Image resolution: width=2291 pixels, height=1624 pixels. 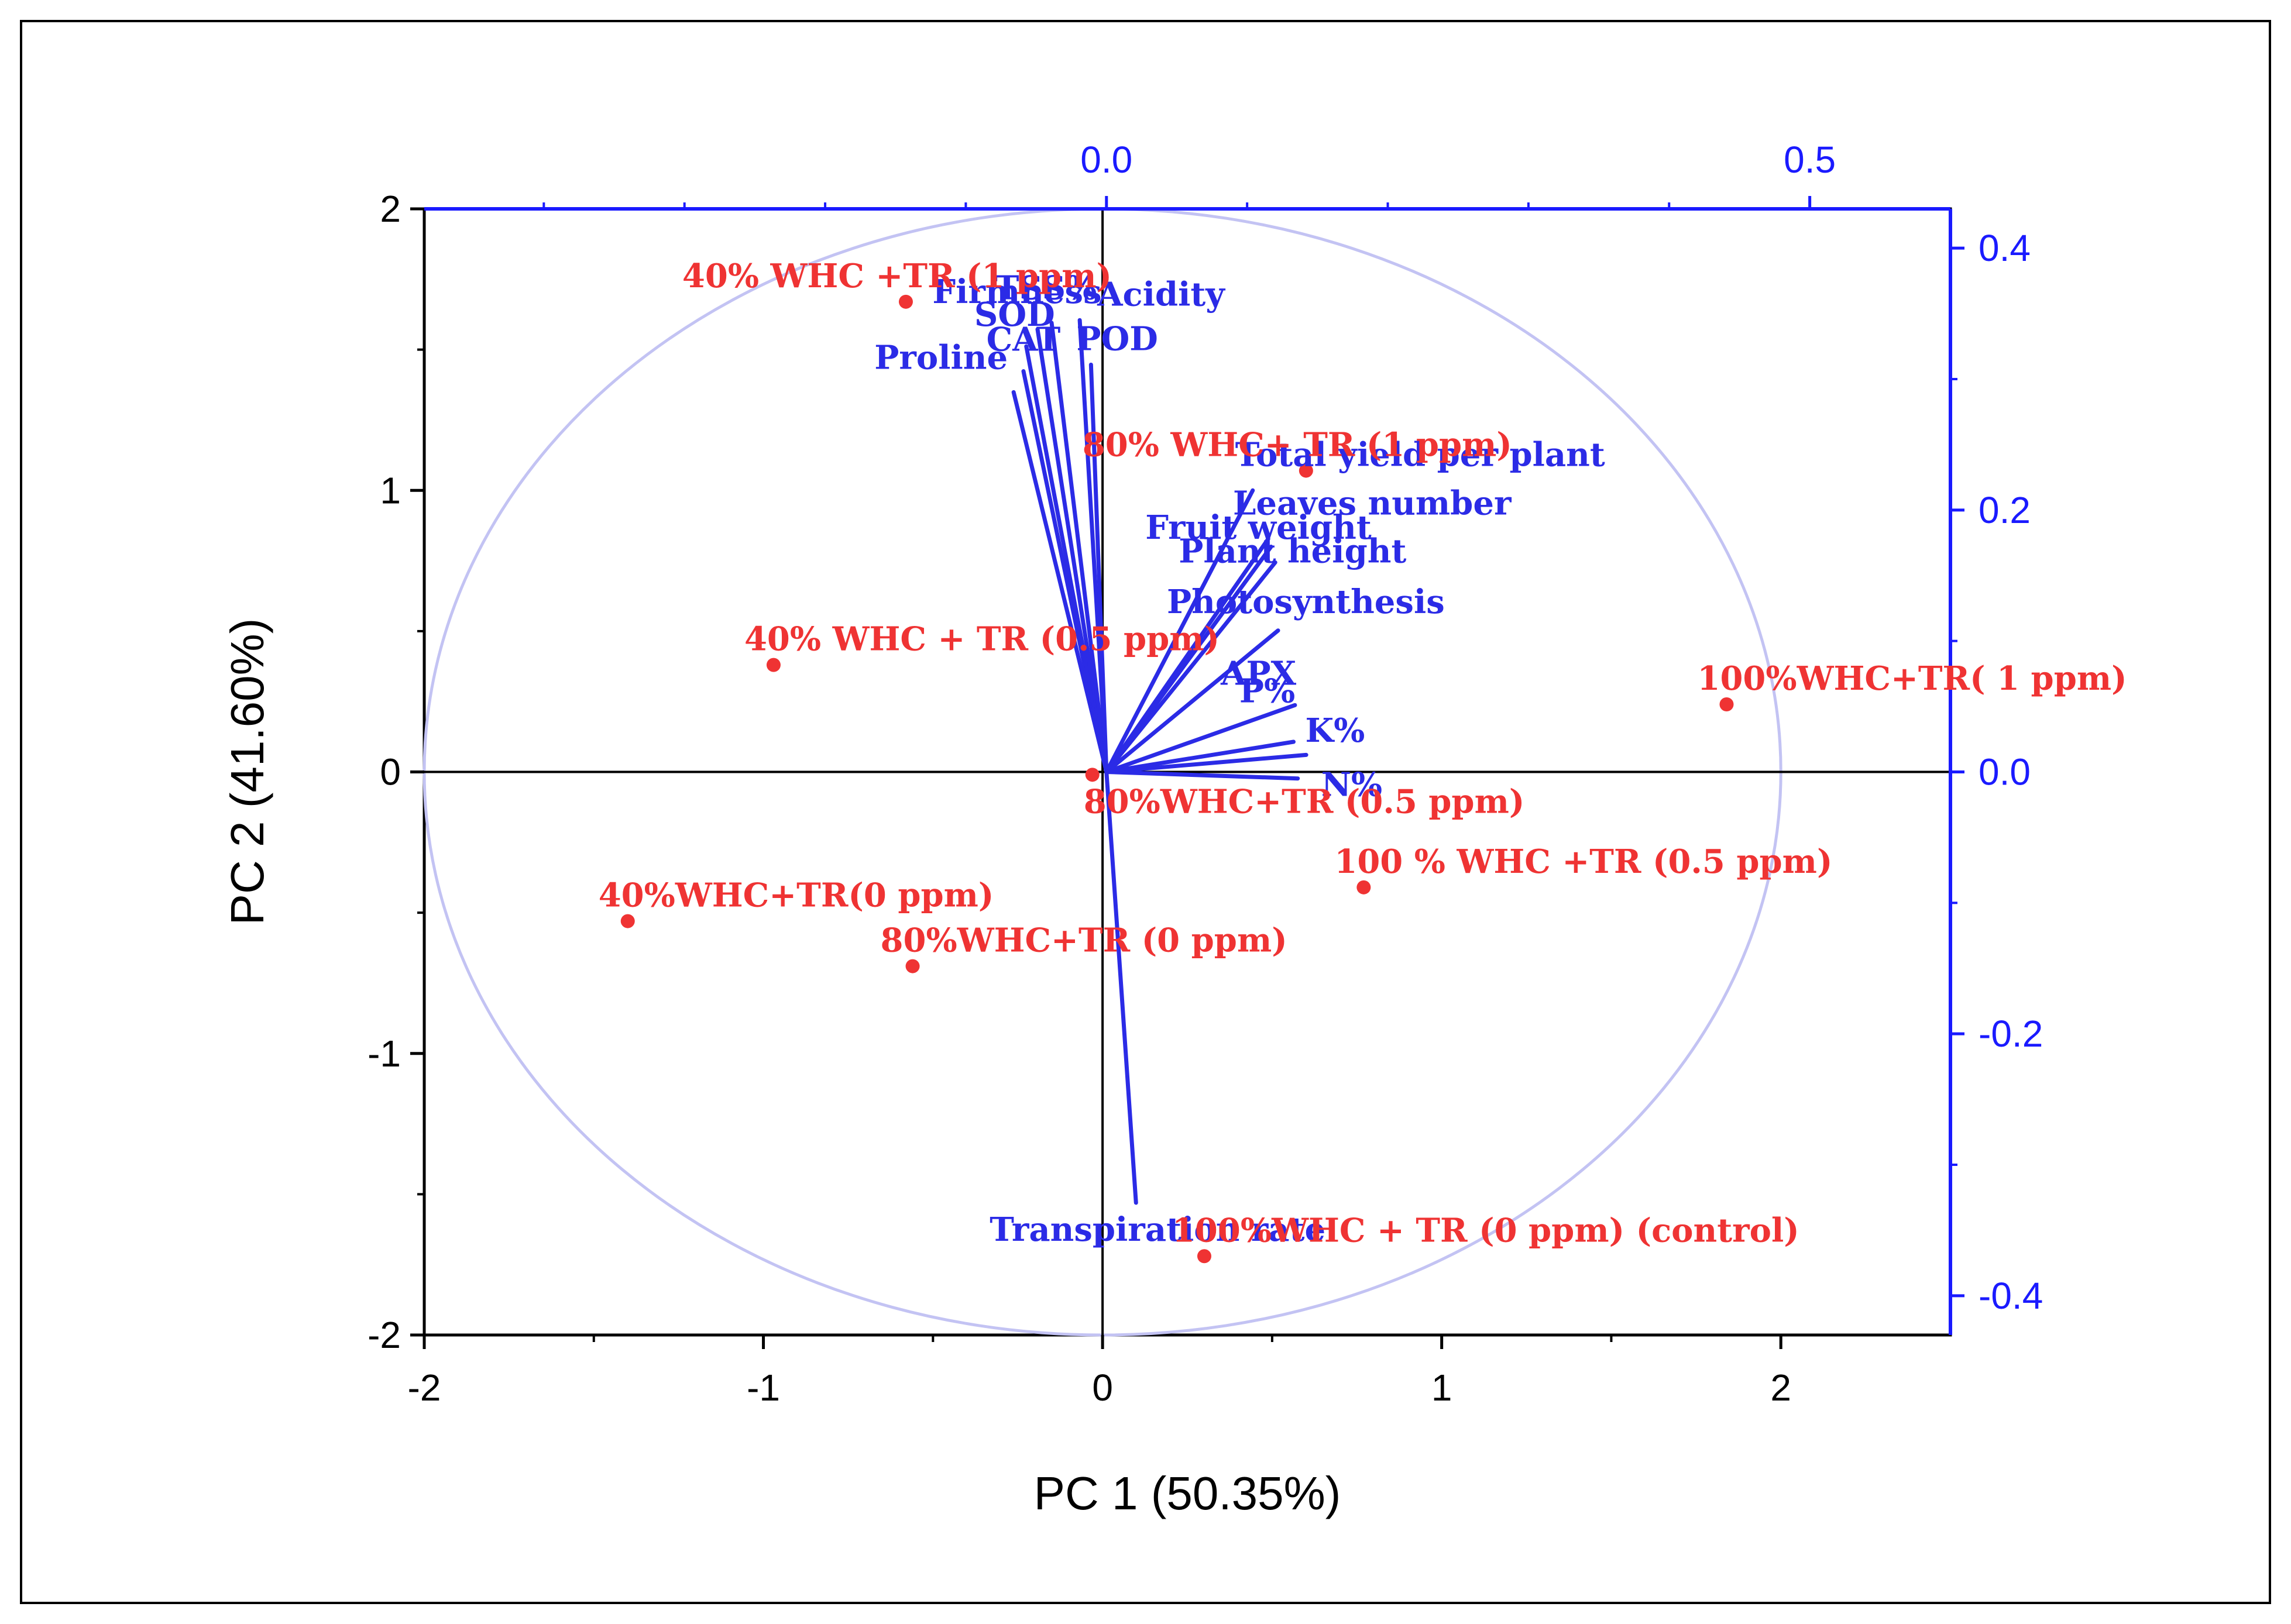 What do you see at coordinates (2005, 772) in the screenshot?
I see `right-tick-label: 0.0` at bounding box center [2005, 772].